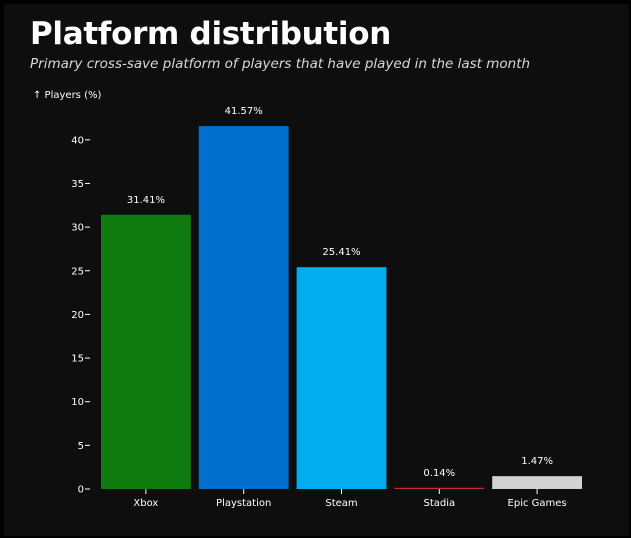 This screenshot has height=538, width=631. I want to click on y-tick-label: 0, so click(81, 490).